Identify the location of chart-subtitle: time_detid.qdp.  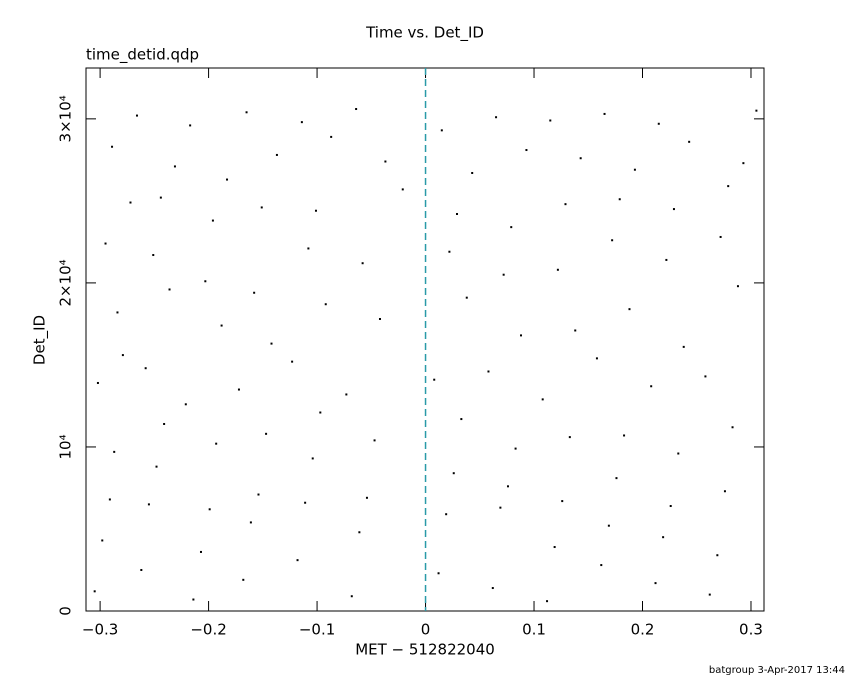
(142, 55).